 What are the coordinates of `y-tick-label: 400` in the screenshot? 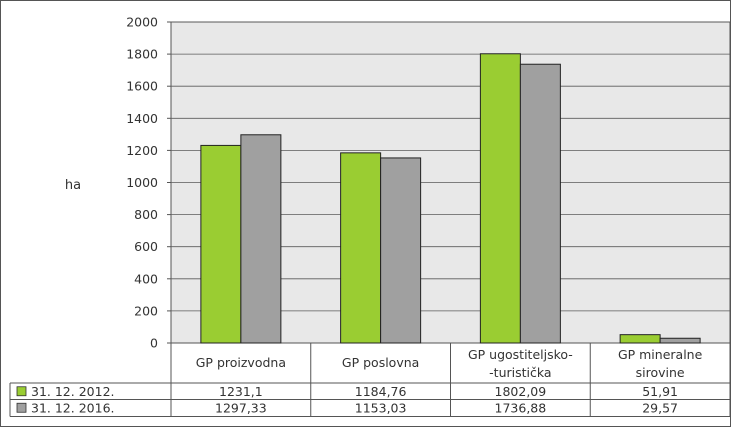 It's located at (146, 278).